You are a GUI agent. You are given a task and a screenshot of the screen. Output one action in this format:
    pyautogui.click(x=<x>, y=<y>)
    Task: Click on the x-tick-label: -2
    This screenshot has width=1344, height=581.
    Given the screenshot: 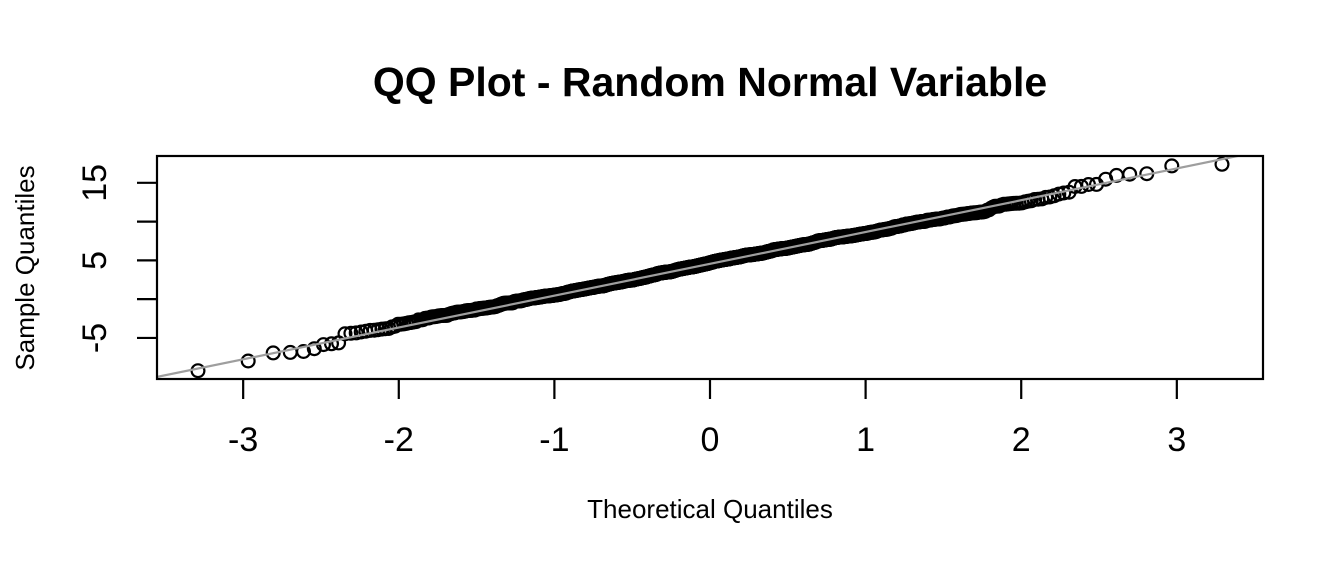 What is the action you would take?
    pyautogui.click(x=399, y=440)
    